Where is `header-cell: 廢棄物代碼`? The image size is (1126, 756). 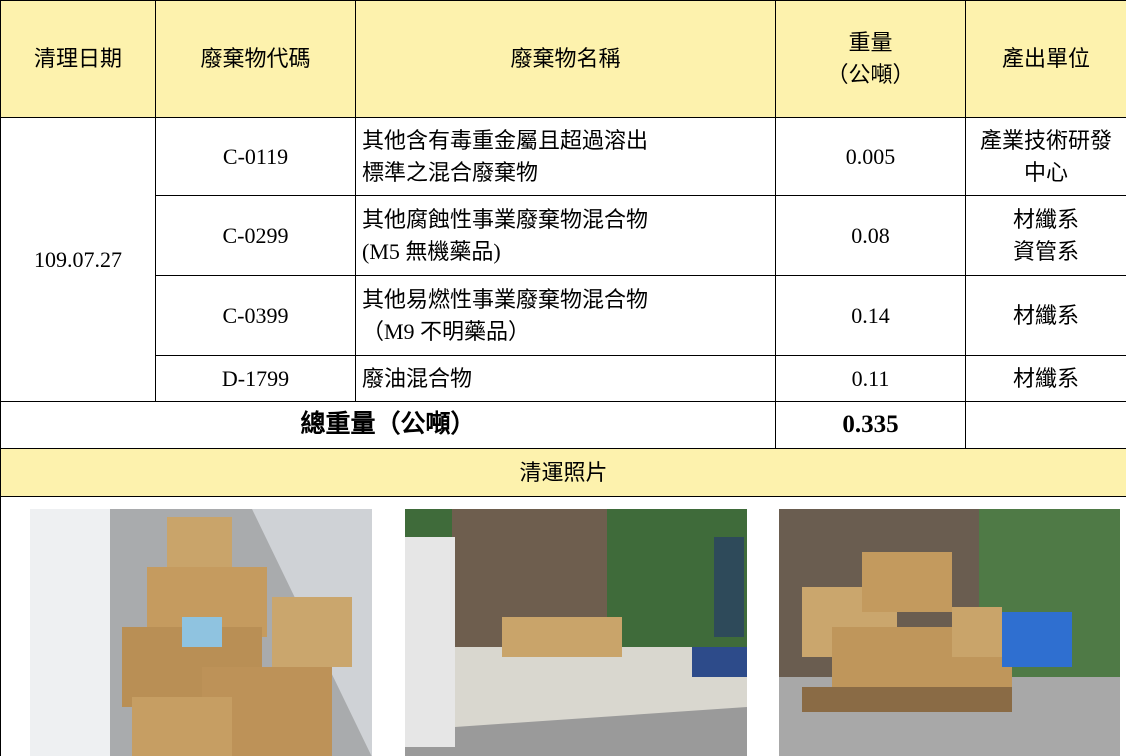
header-cell: 廢棄物代碼 is located at coordinates (255, 59).